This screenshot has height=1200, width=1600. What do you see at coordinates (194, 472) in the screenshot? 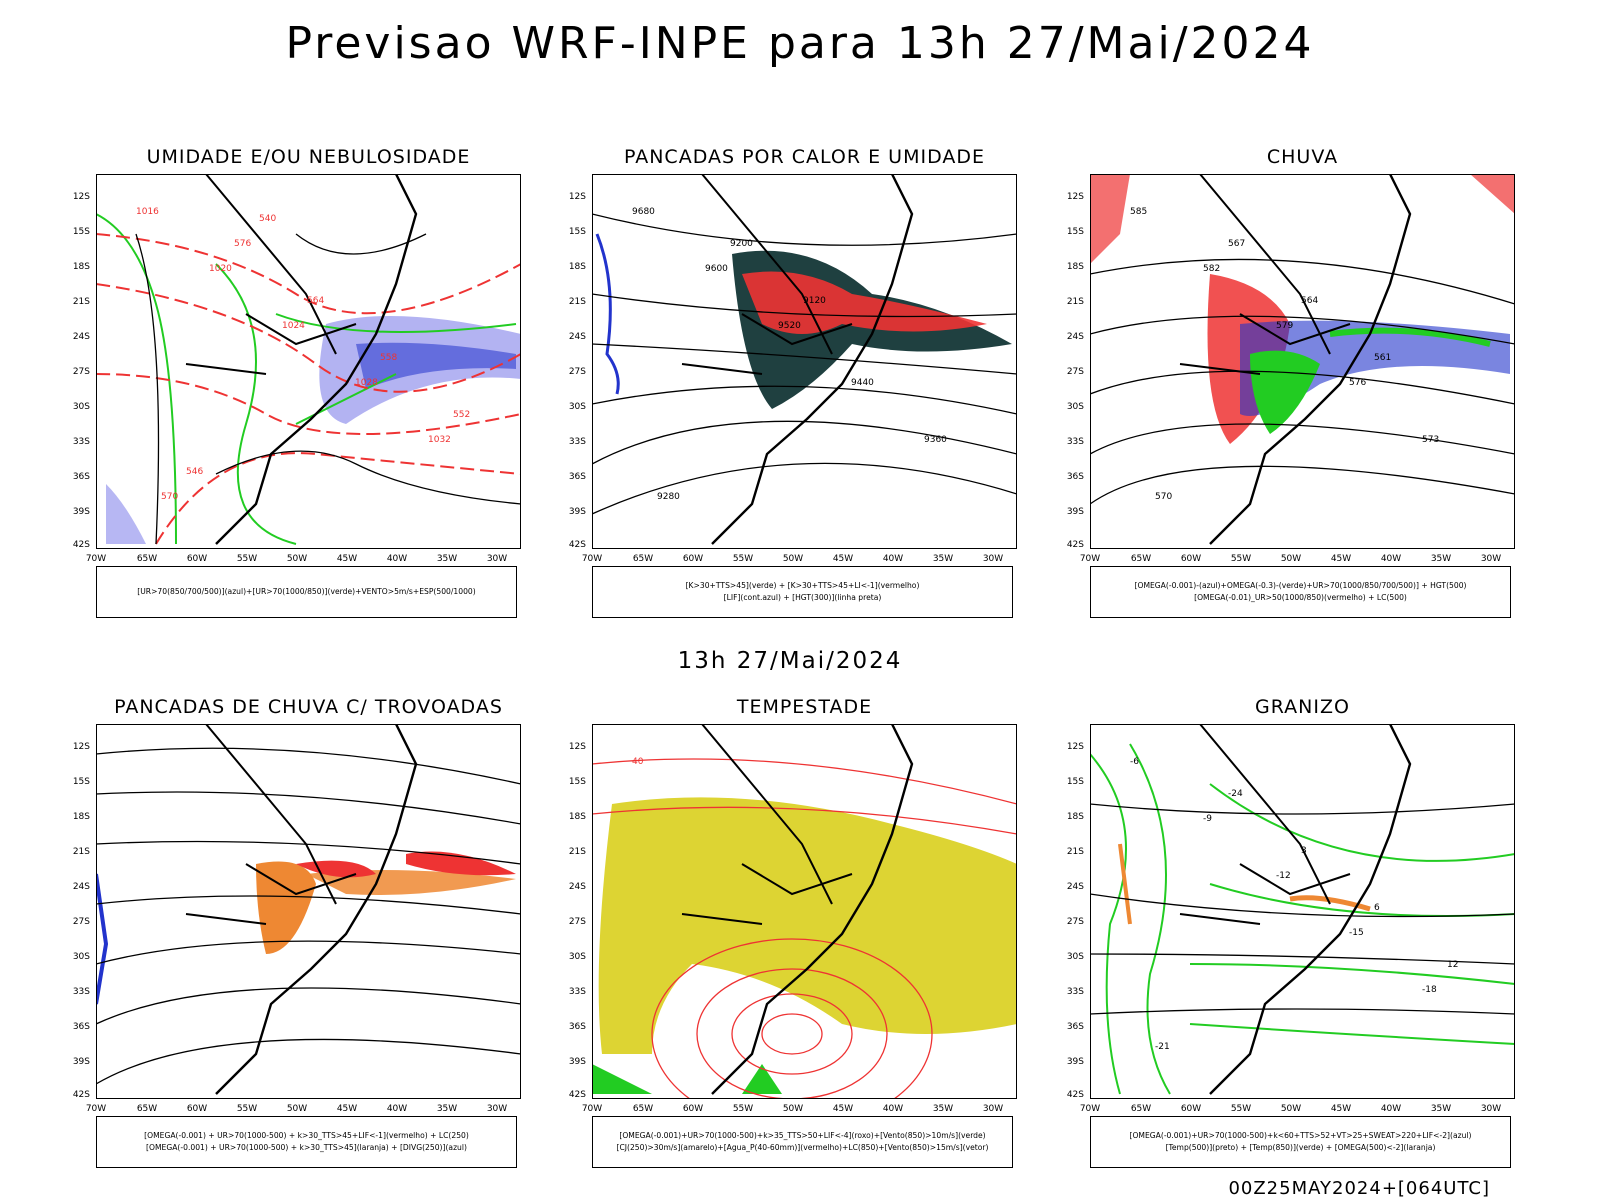
I see `contour-label: 546` at bounding box center [194, 472].